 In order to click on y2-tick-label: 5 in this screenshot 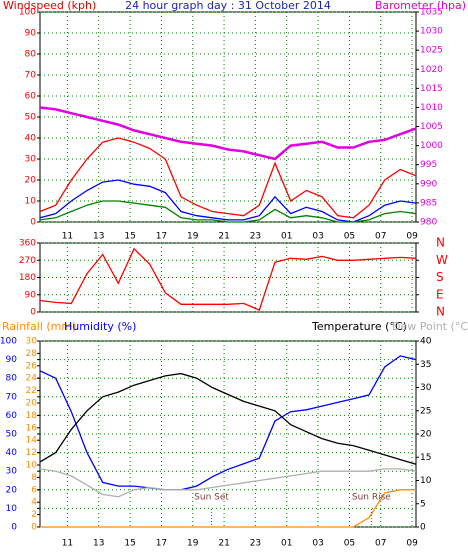, I will do `click(423, 504)`.